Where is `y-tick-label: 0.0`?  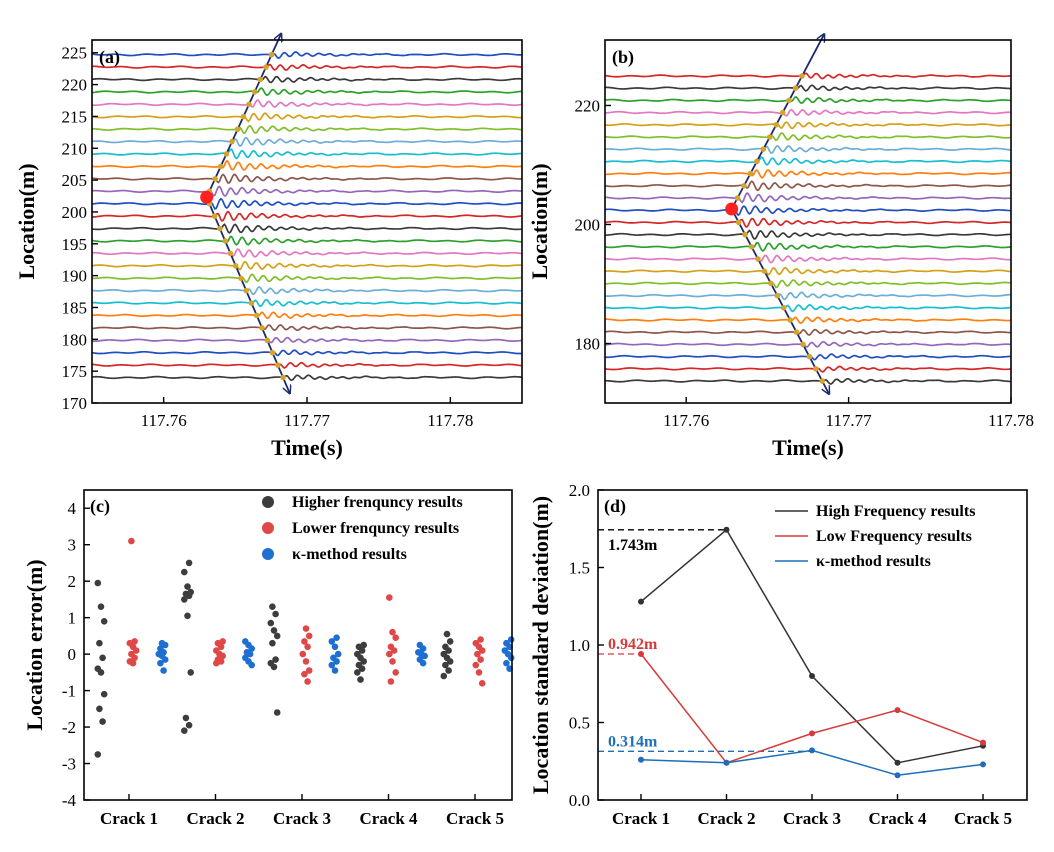 y-tick-label: 0.0 is located at coordinates (579, 800).